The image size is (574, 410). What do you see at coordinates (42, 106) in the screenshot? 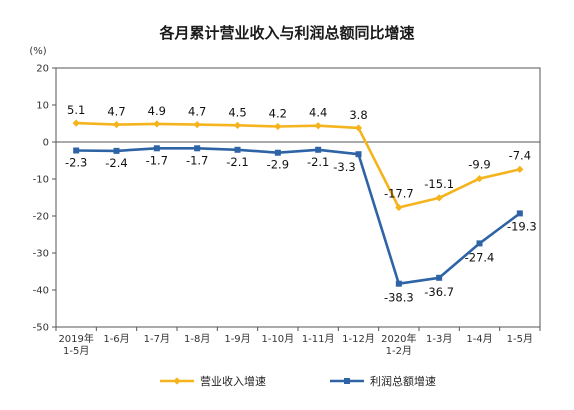
I see `y-tick-label: 10` at bounding box center [42, 106].